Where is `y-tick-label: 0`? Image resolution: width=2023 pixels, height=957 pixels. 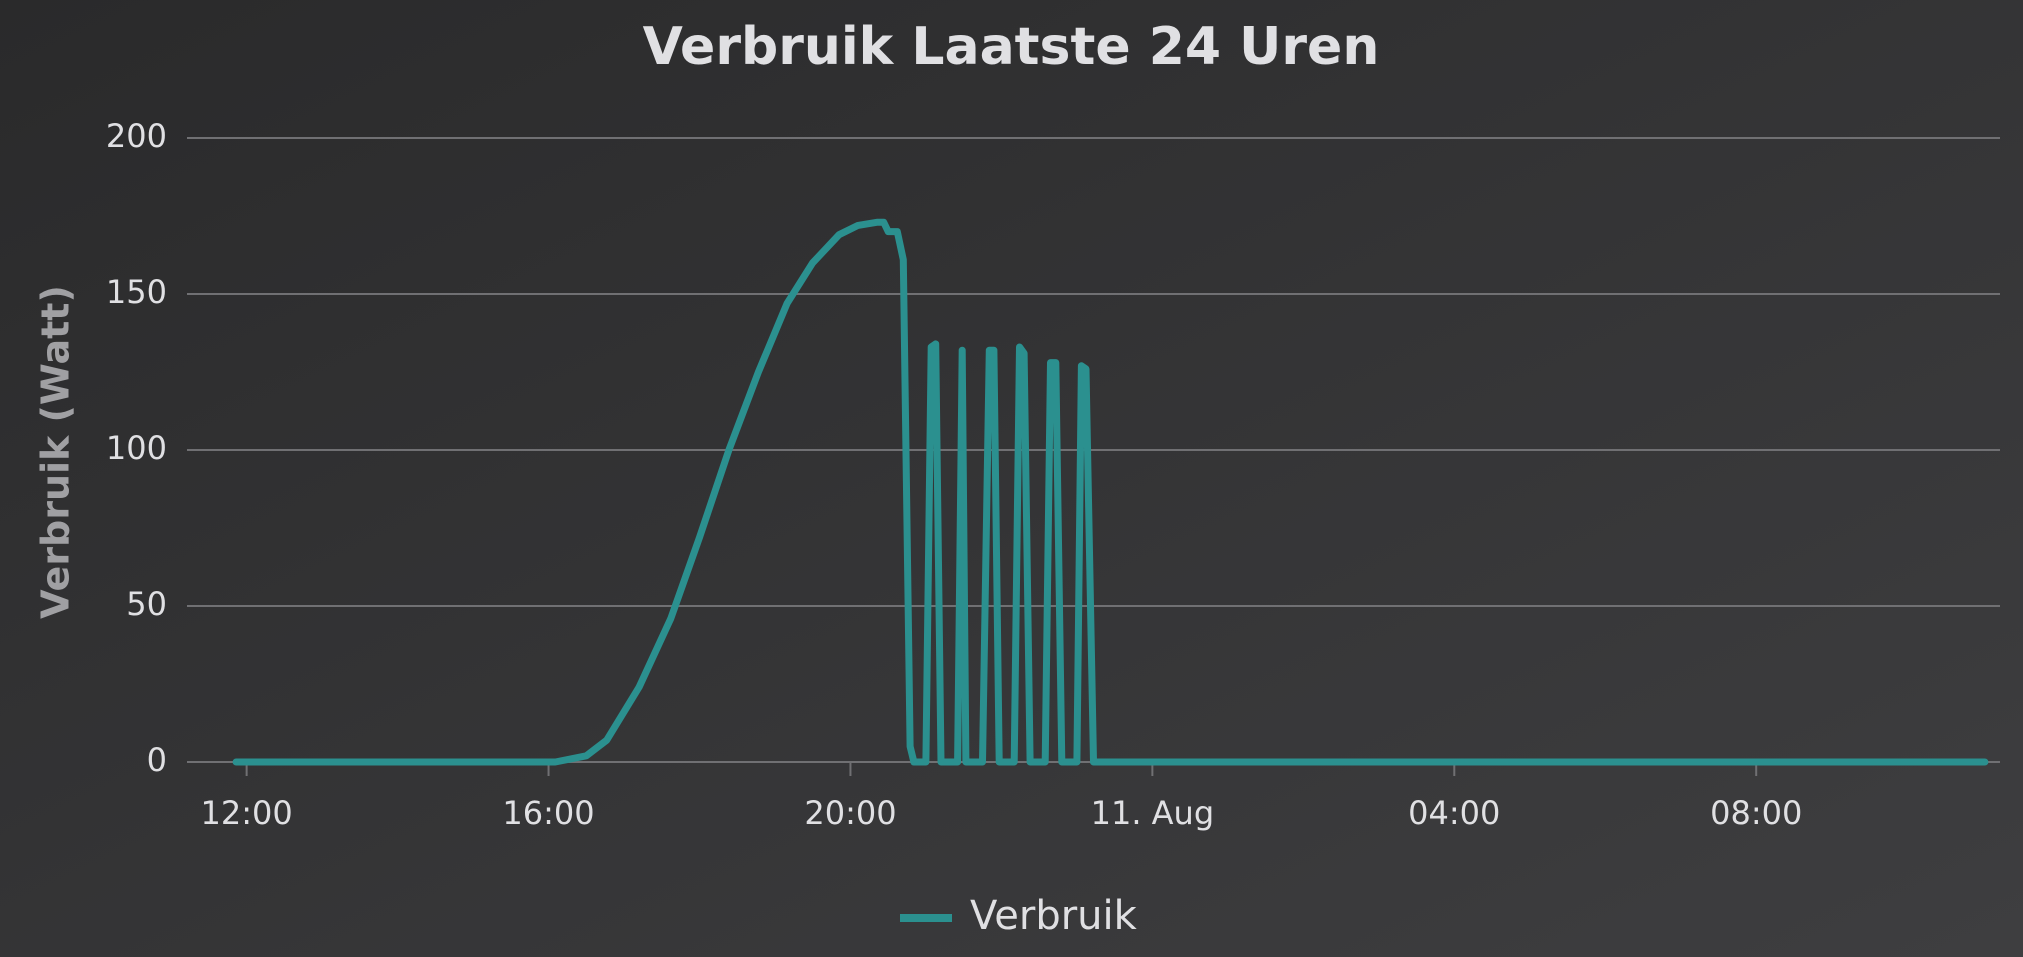 y-tick-label: 0 is located at coordinates (157, 760).